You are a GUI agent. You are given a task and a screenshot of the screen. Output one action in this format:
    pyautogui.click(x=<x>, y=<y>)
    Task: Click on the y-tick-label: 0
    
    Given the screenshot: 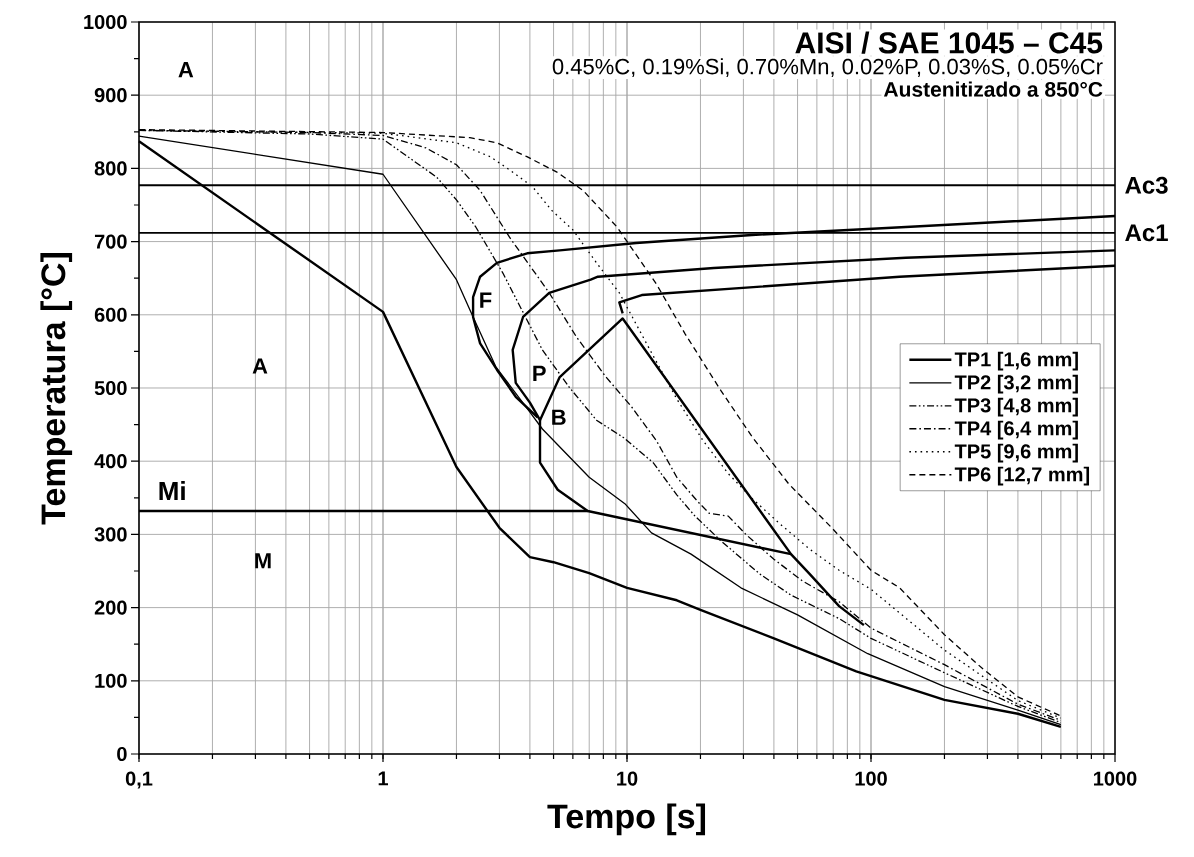 What is the action you would take?
    pyautogui.click(x=122, y=754)
    